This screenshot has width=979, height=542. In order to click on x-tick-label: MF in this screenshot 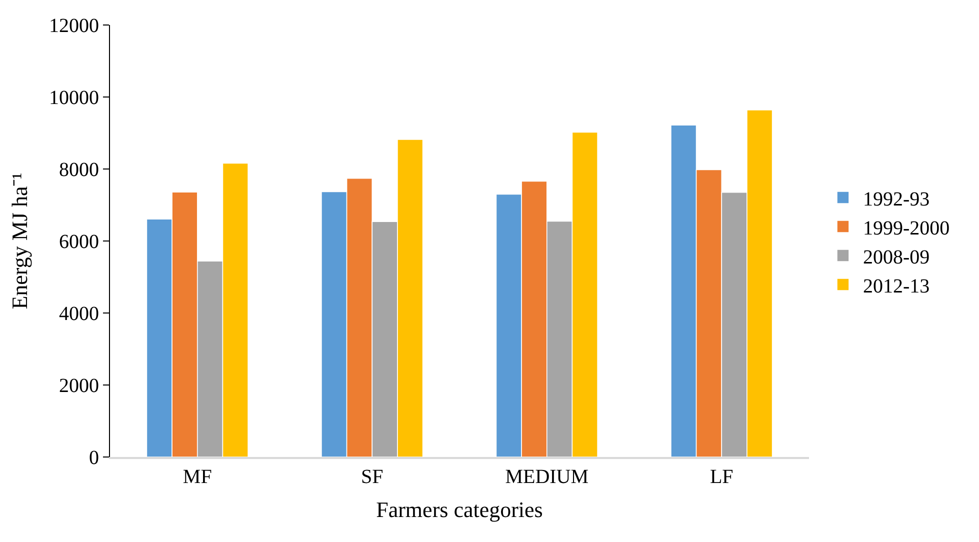, I will do `click(197, 477)`.